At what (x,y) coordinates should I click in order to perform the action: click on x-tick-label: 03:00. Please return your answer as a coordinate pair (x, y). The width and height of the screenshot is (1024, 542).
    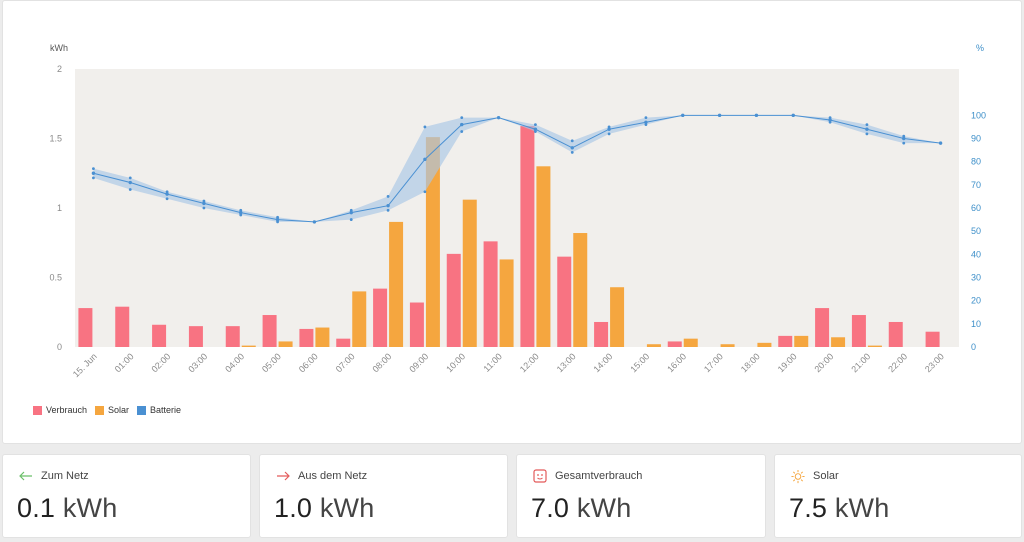
    Looking at the image, I should click on (197, 362).